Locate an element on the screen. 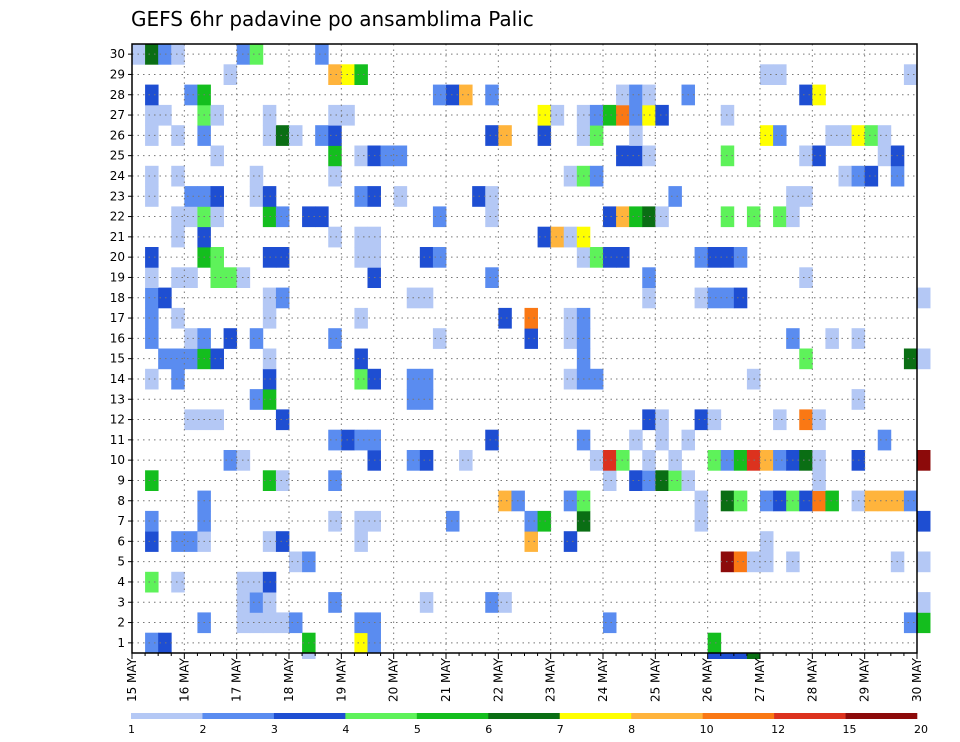 Image resolution: width=960 pixels, height=742 pixels. y-tick-label: 23 is located at coordinates (117, 196).